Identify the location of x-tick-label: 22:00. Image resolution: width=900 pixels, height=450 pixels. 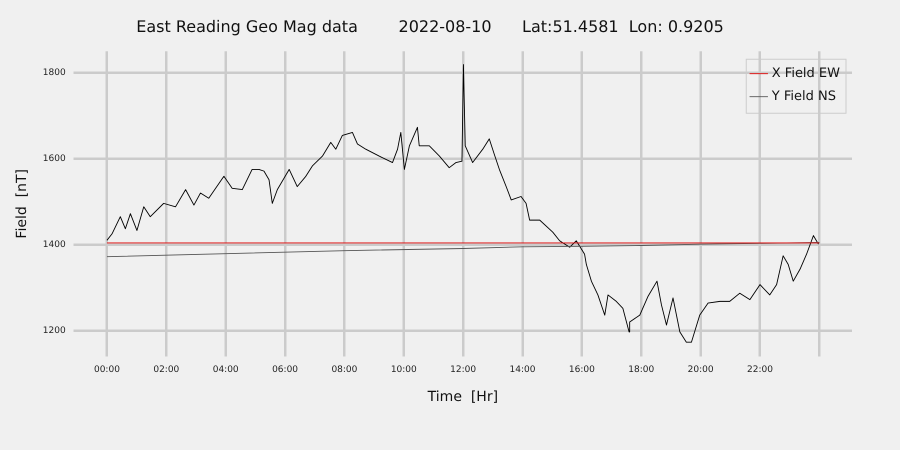
(760, 370).